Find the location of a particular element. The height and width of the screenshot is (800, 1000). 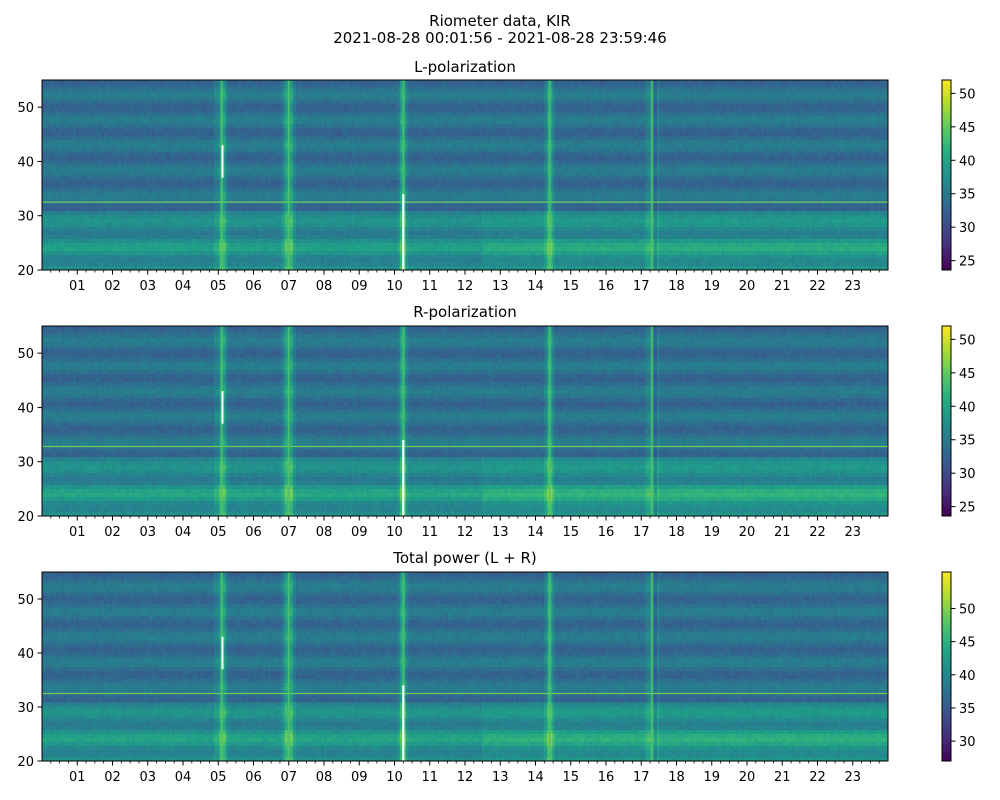

colorbar-gradient is located at coordinates (946, 666).